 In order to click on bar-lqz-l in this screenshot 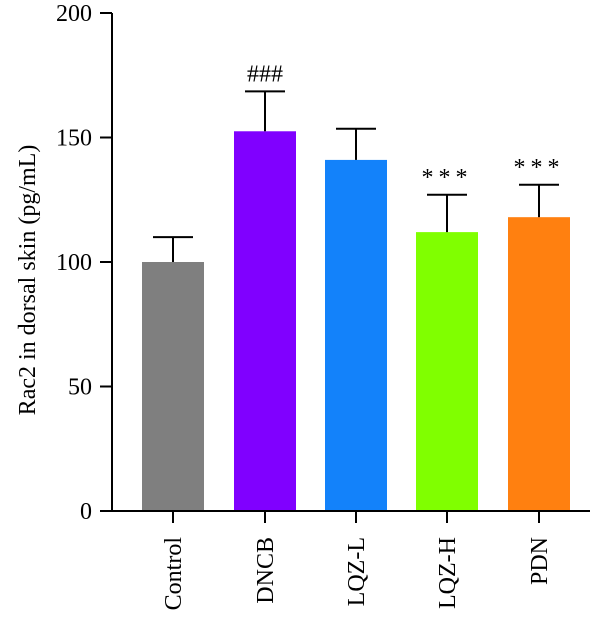, I will do `click(356, 335)`.